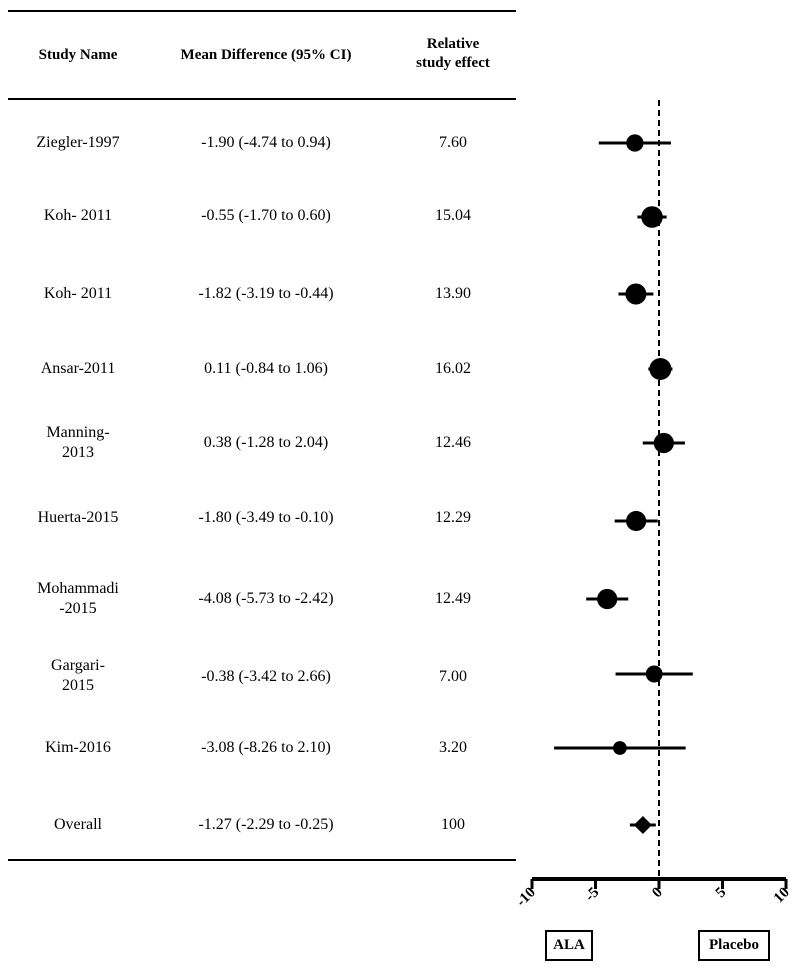 Image resolution: width=800 pixels, height=973 pixels. What do you see at coordinates (653, 893) in the screenshot?
I see `x-axis: -10 -5 0 5 10` at bounding box center [653, 893].